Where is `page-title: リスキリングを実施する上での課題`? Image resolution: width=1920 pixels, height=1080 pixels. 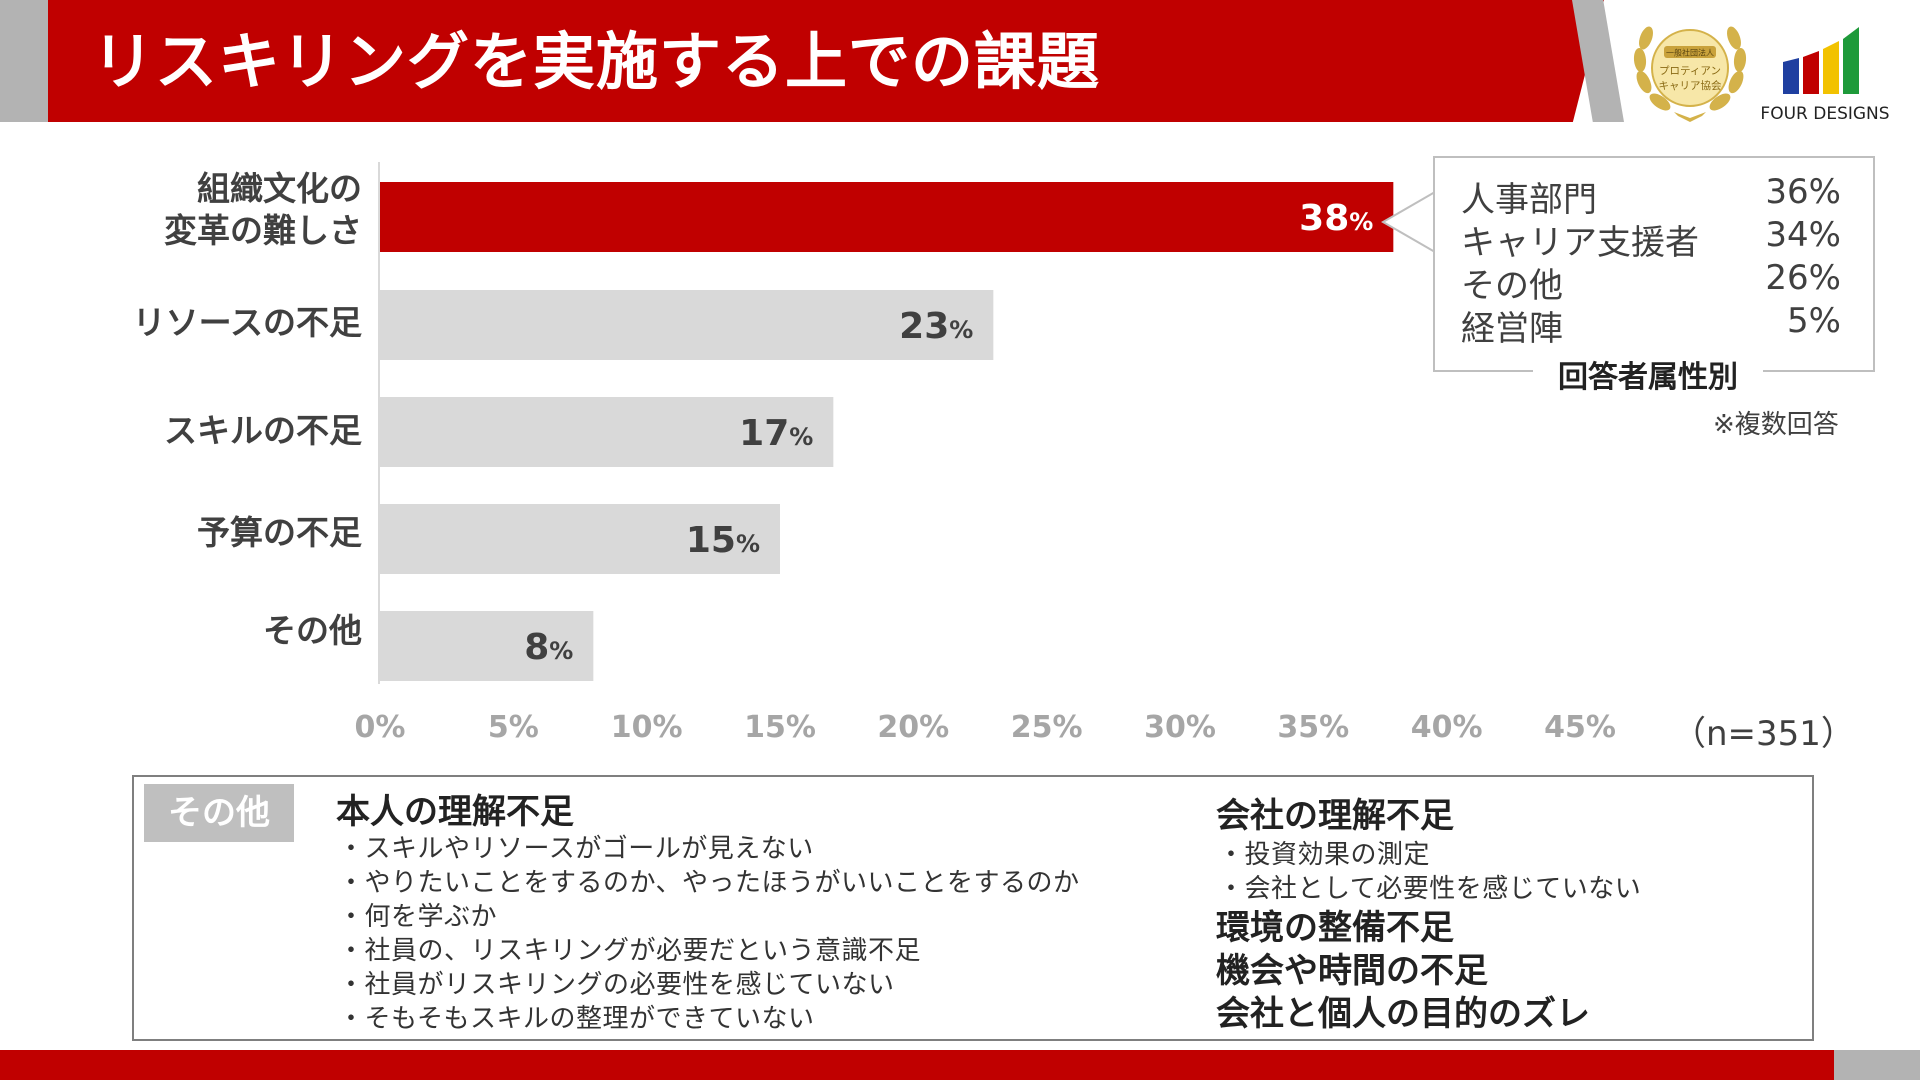 page-title: リスキリングを実施する上での課題 is located at coordinates (596, 61).